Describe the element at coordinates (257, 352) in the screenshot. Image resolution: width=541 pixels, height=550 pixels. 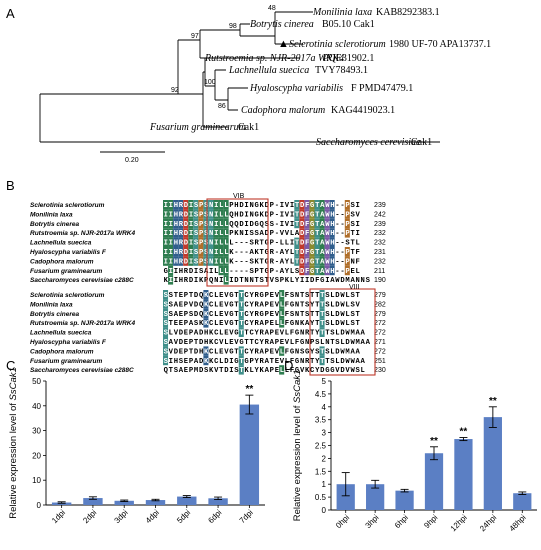
I see `alignment-residue: R` at that location.